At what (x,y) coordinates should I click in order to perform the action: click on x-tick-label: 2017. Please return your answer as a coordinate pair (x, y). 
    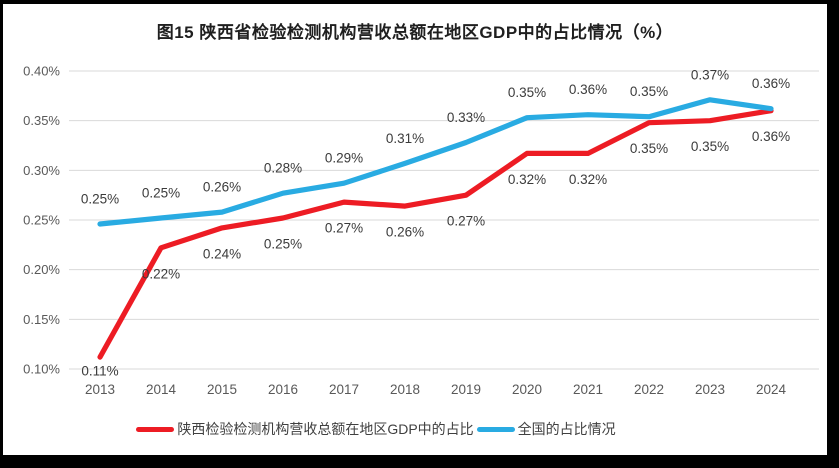
    Looking at the image, I should click on (344, 389).